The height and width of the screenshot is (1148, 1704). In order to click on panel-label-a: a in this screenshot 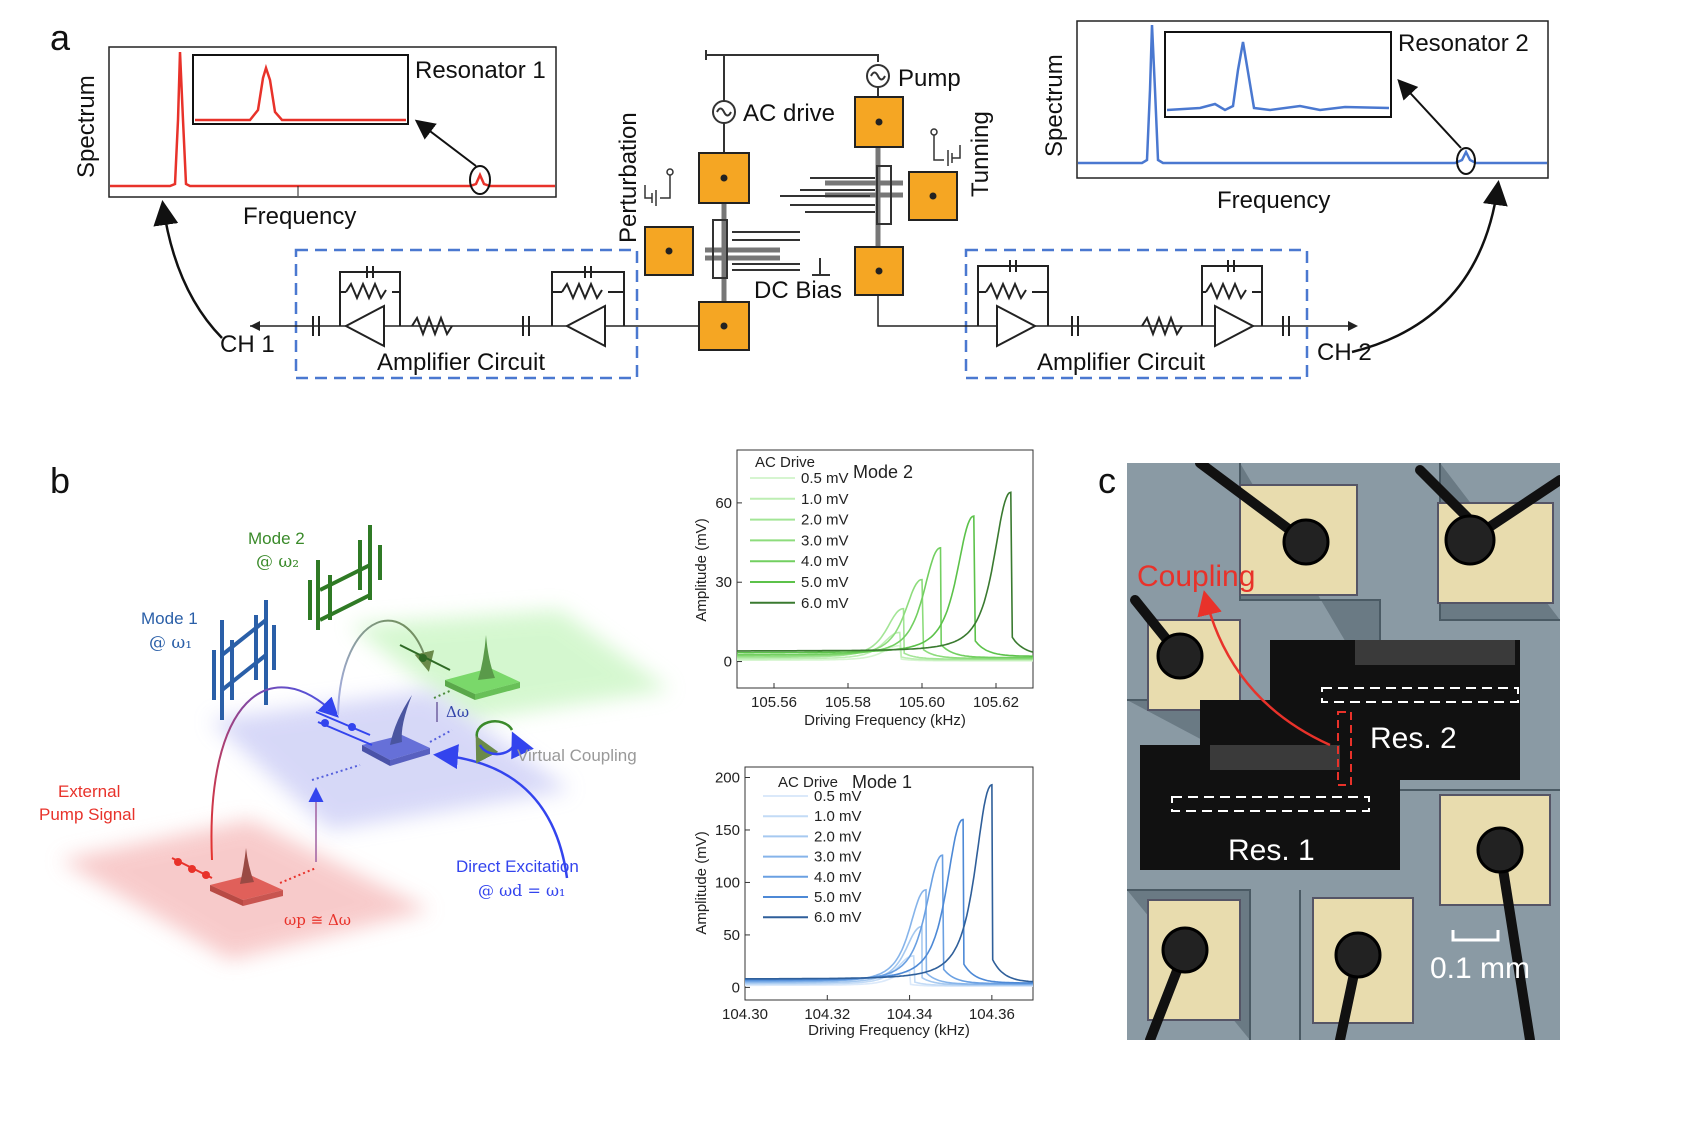, I will do `click(60, 37)`.